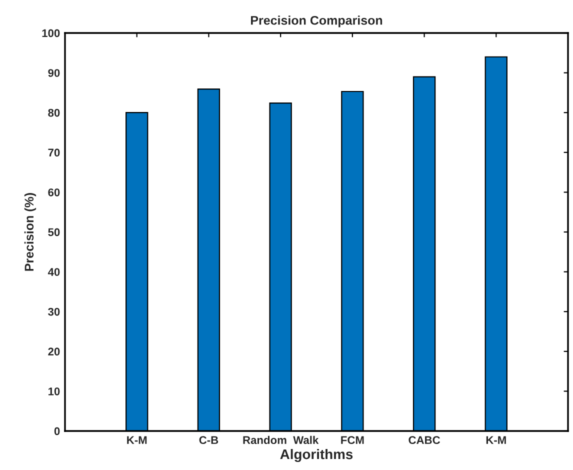  Describe the element at coordinates (54, 152) in the screenshot. I see `y-tick-label: 70` at that location.